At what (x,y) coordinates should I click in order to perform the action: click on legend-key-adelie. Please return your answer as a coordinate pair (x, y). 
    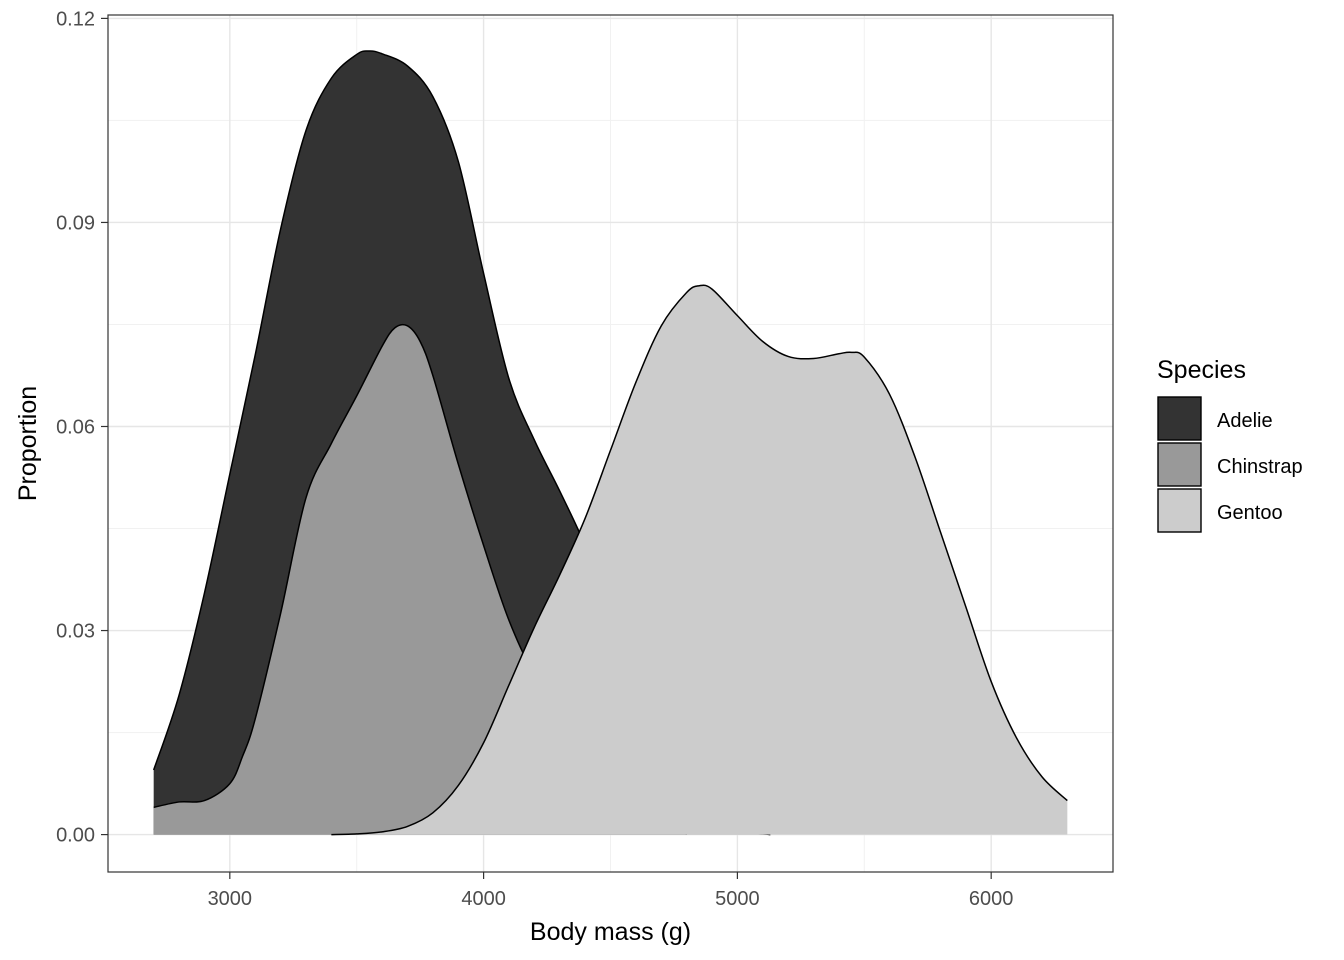
    Looking at the image, I should click on (1179, 418).